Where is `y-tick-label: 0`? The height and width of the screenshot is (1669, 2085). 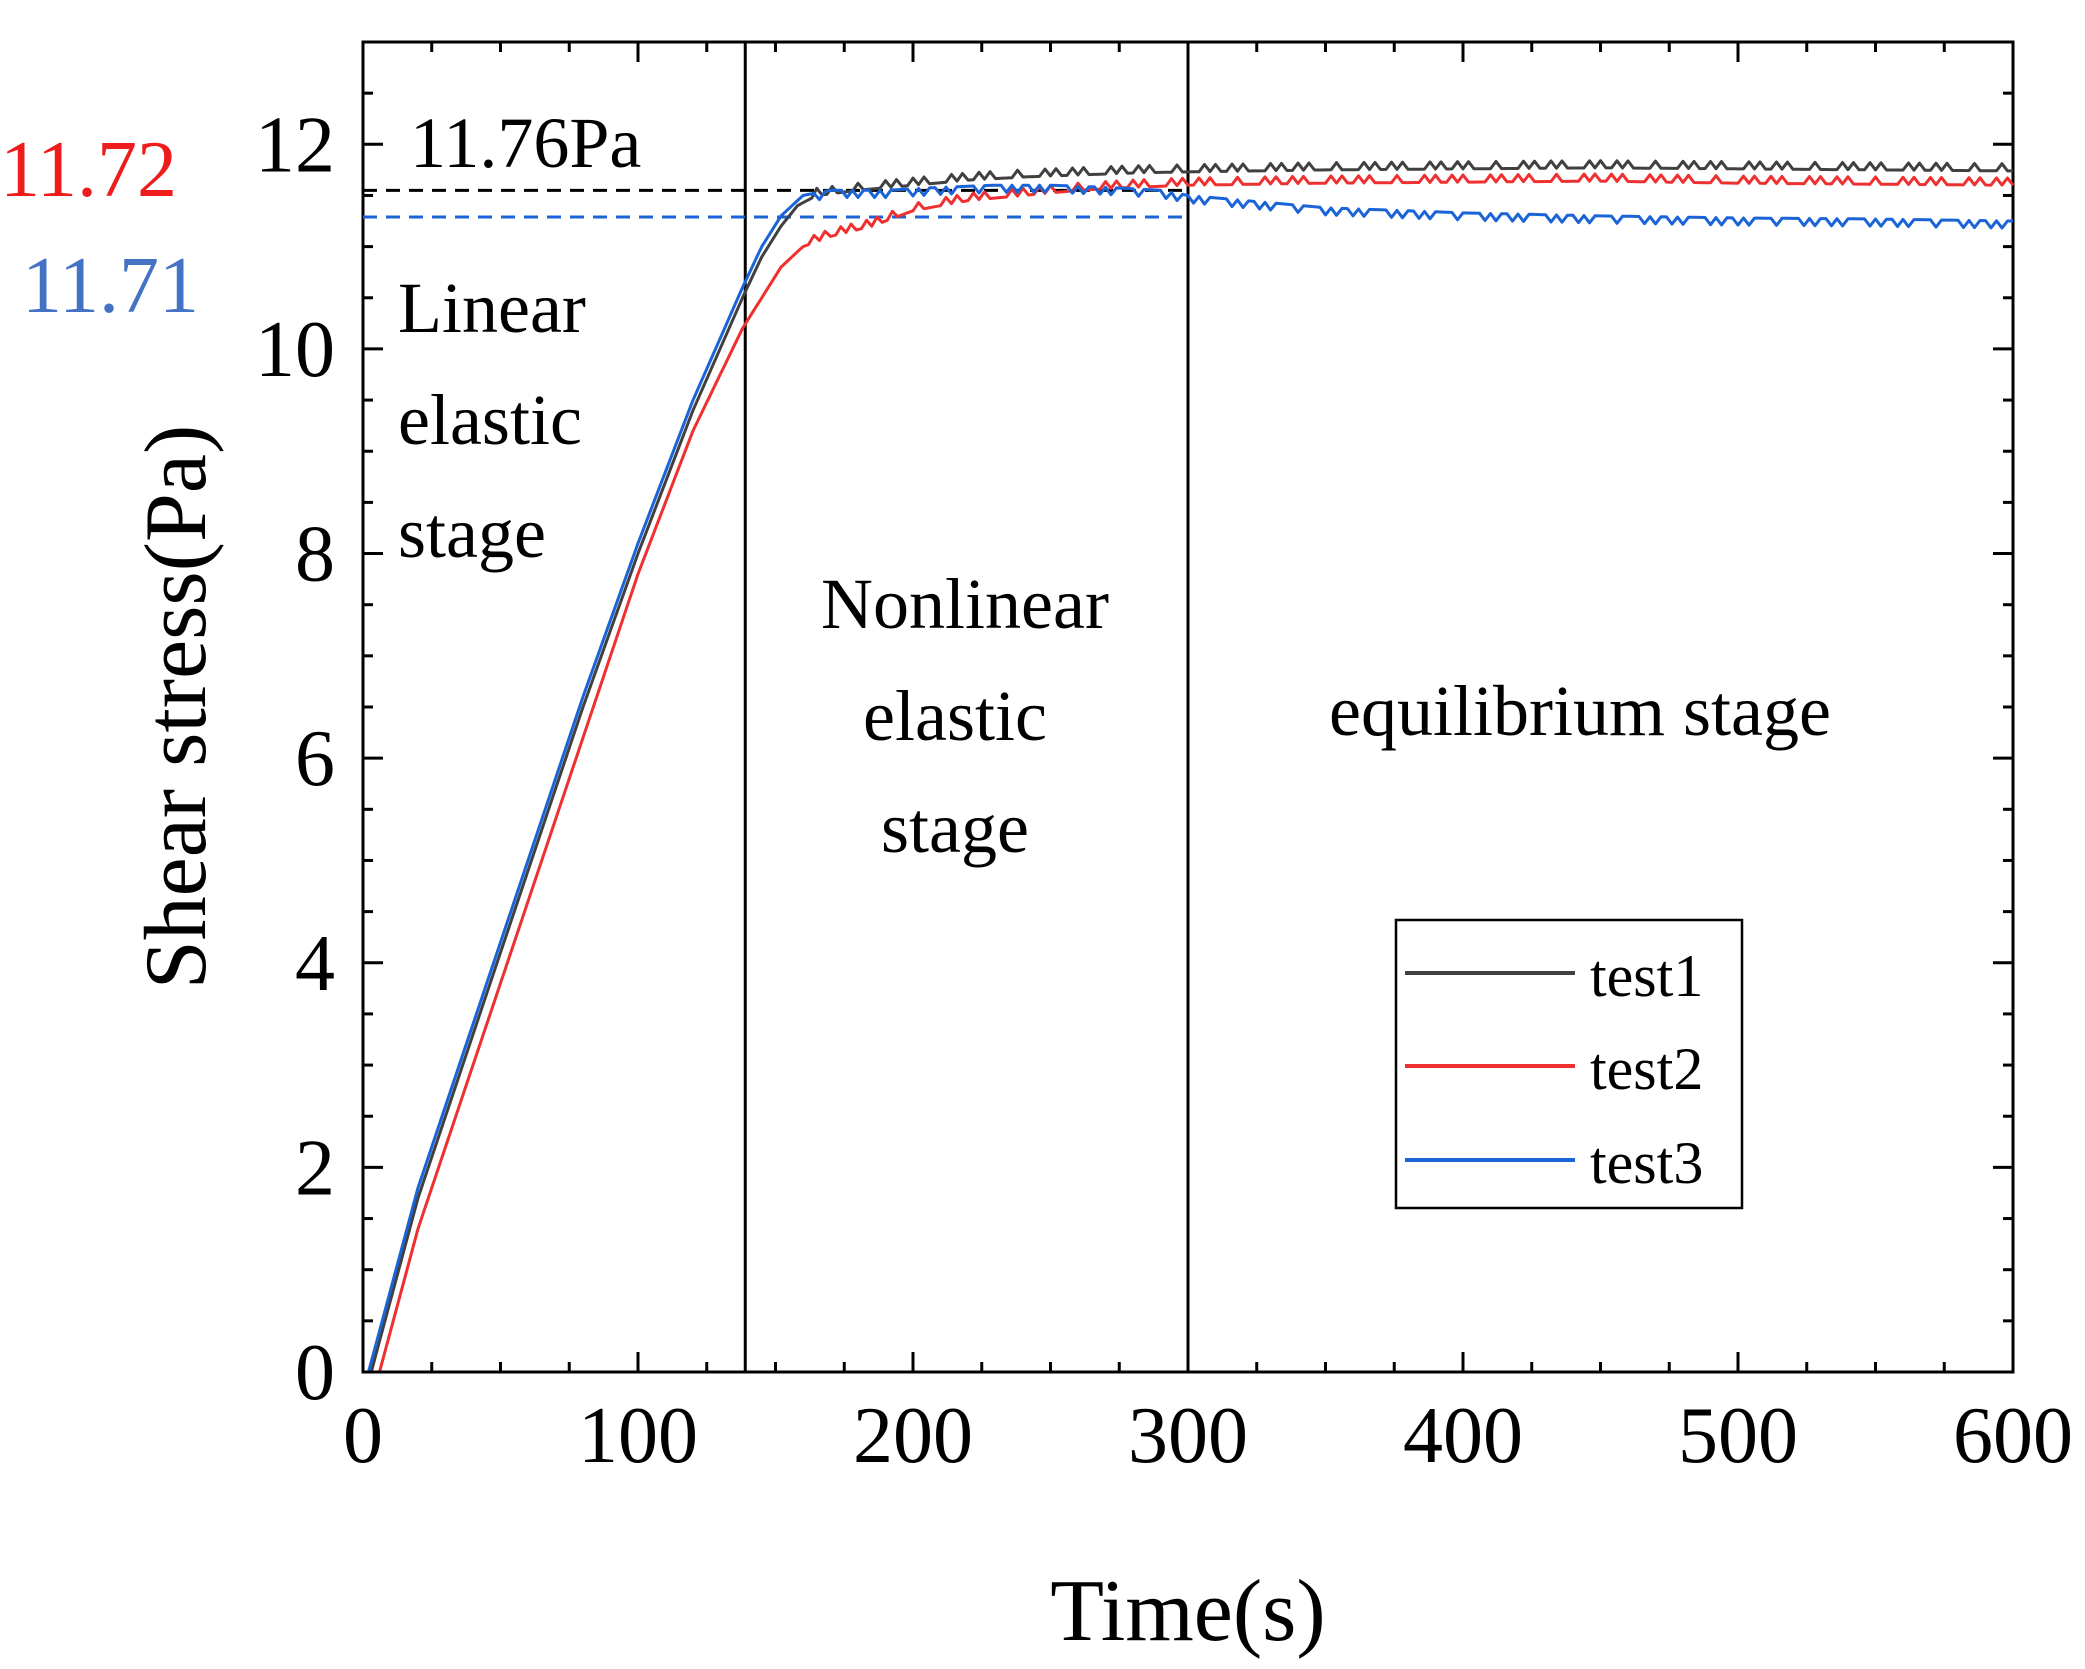
y-tick-label: 0 is located at coordinates (315, 1373).